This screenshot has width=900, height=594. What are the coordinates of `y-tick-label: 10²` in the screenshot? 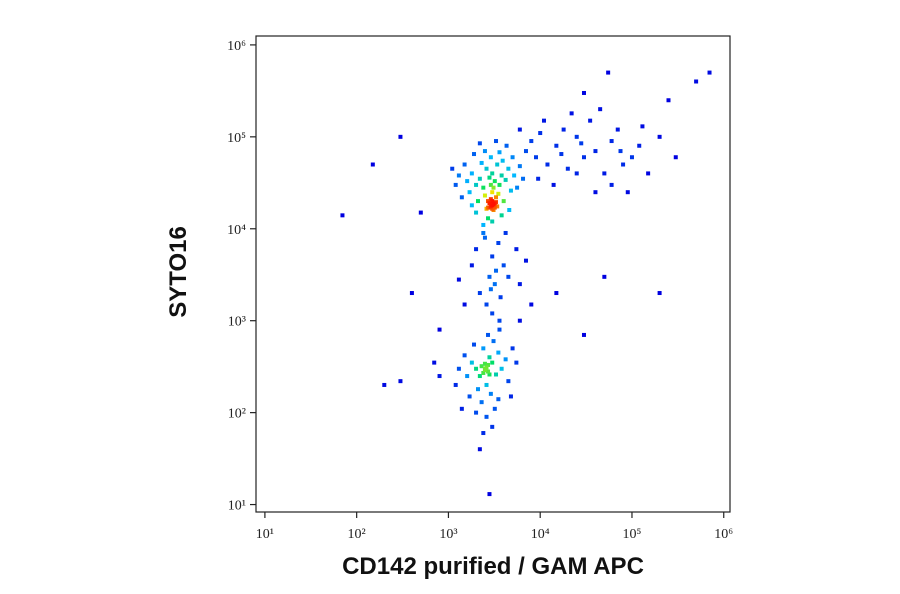 It's located at (237, 414).